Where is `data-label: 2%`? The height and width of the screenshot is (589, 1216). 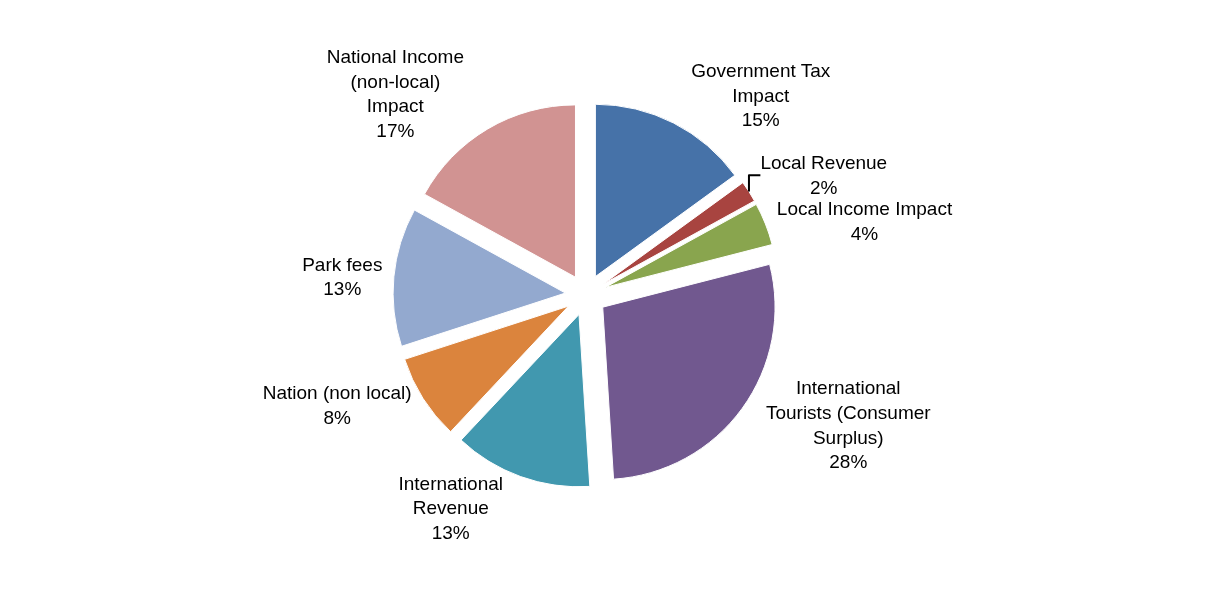
data-label: 2% is located at coordinates (824, 188).